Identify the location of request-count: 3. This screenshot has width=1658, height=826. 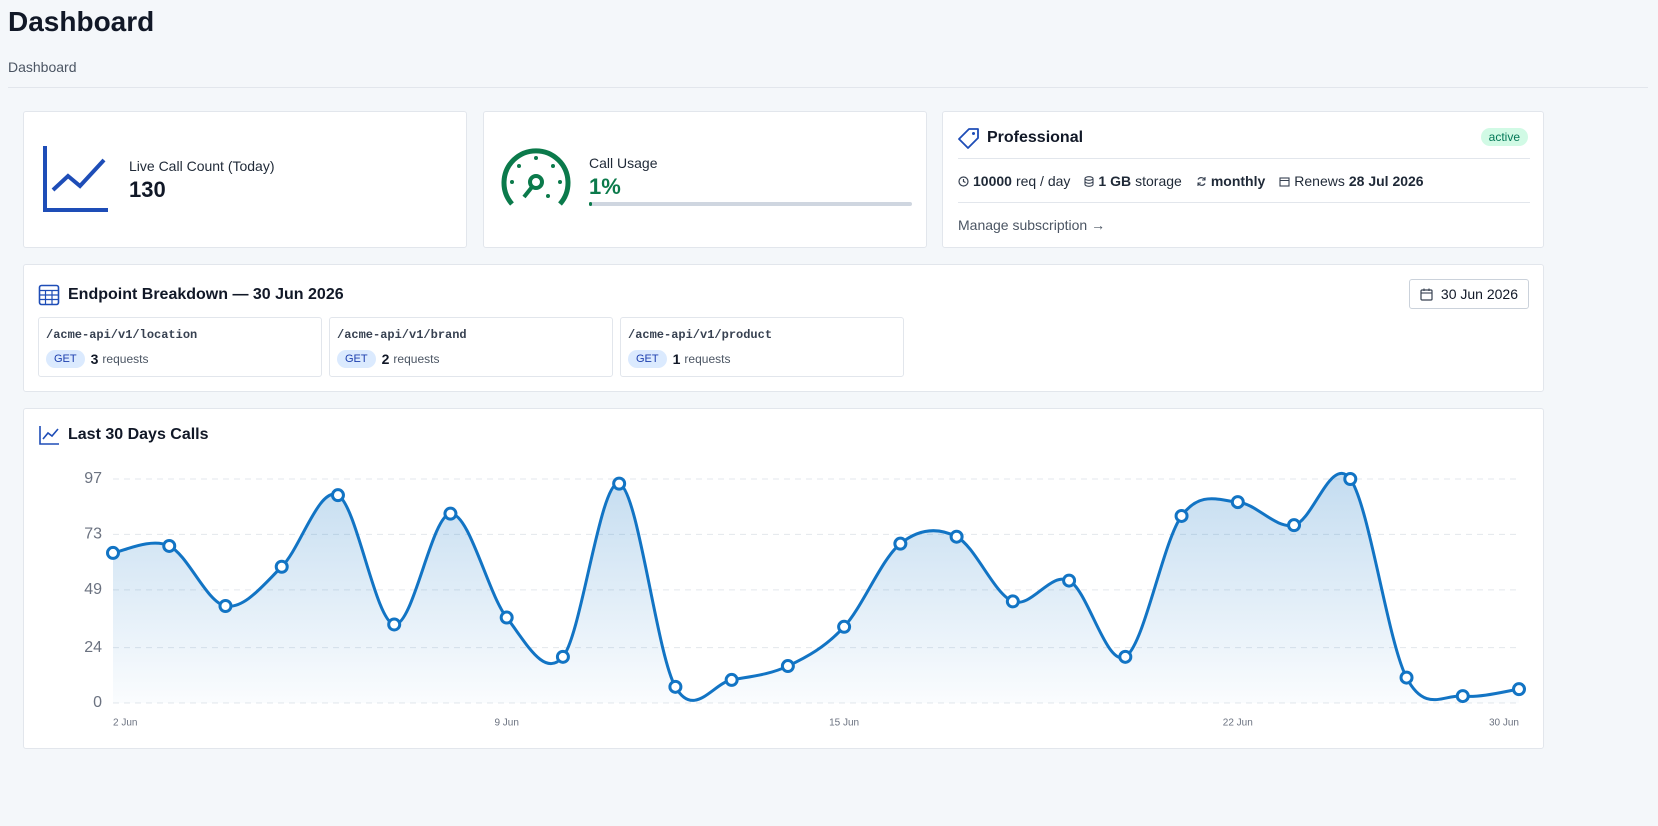
(94, 359).